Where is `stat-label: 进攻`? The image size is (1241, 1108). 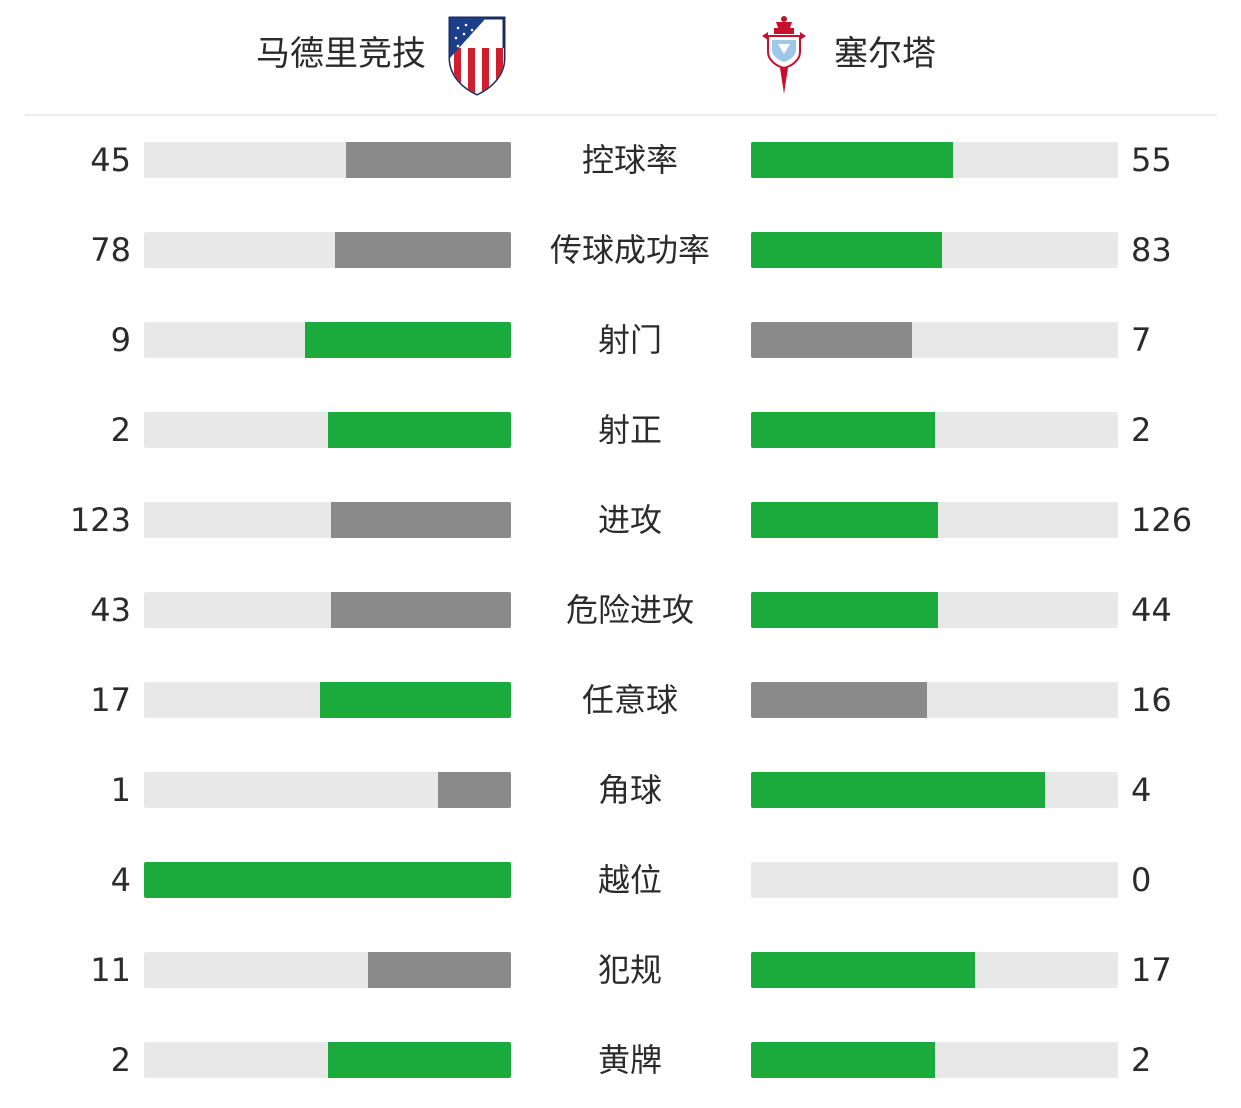
stat-label: 进攻 is located at coordinates (629, 520).